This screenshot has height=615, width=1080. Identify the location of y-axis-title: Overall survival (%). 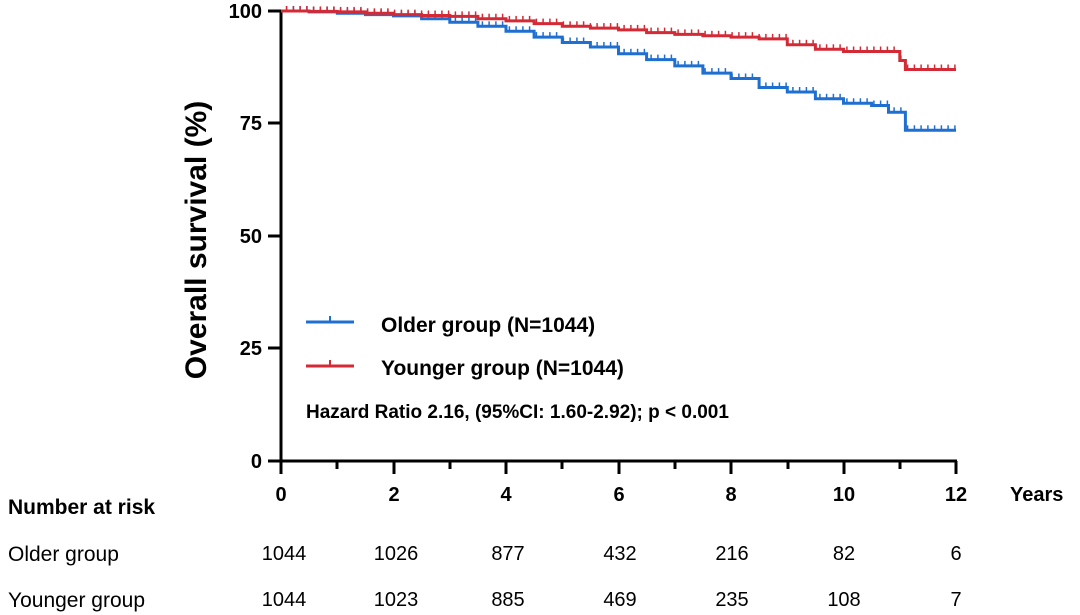
(196, 240).